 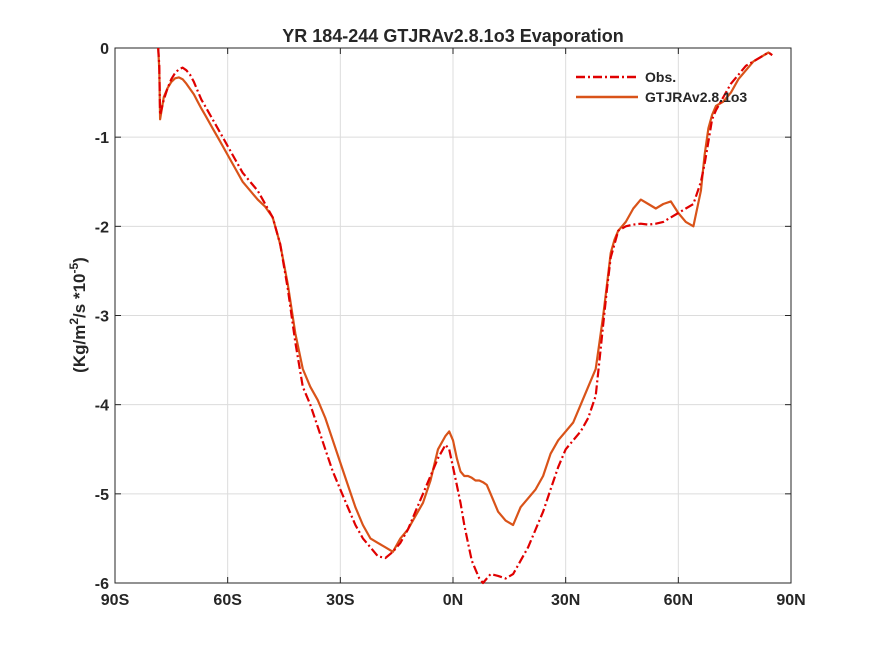 I want to click on legend-label-model: GTJRAv2.8.1o3, so click(x=696, y=97).